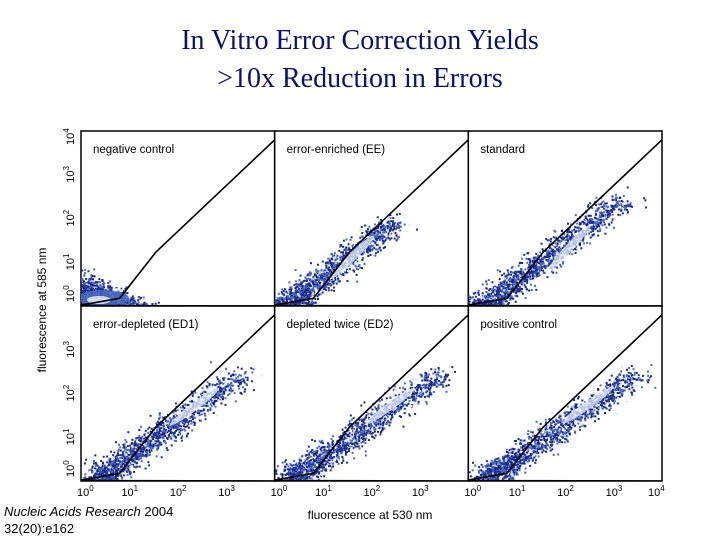  I want to click on panel-3: standard, so click(565, 218).